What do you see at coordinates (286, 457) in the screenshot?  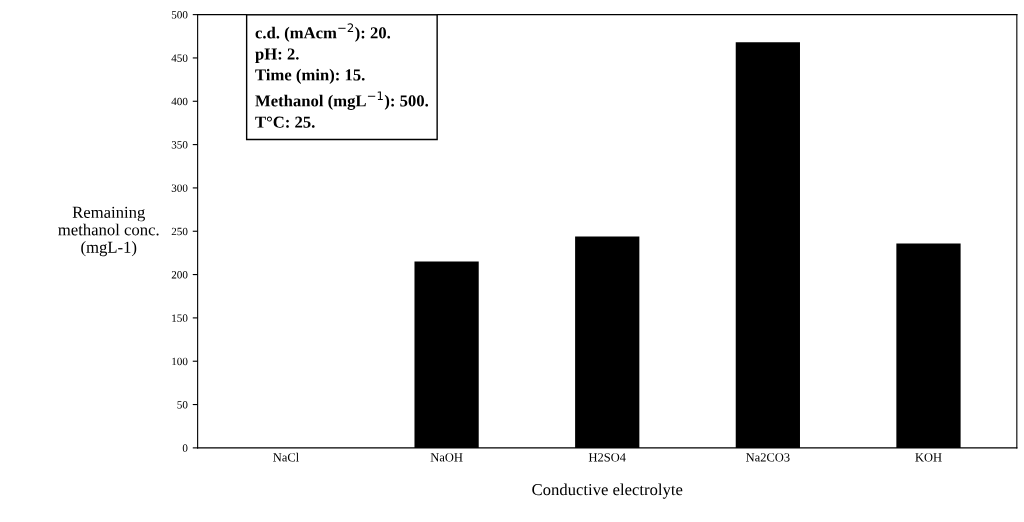 I see `x-tick-label: NaCl` at bounding box center [286, 457].